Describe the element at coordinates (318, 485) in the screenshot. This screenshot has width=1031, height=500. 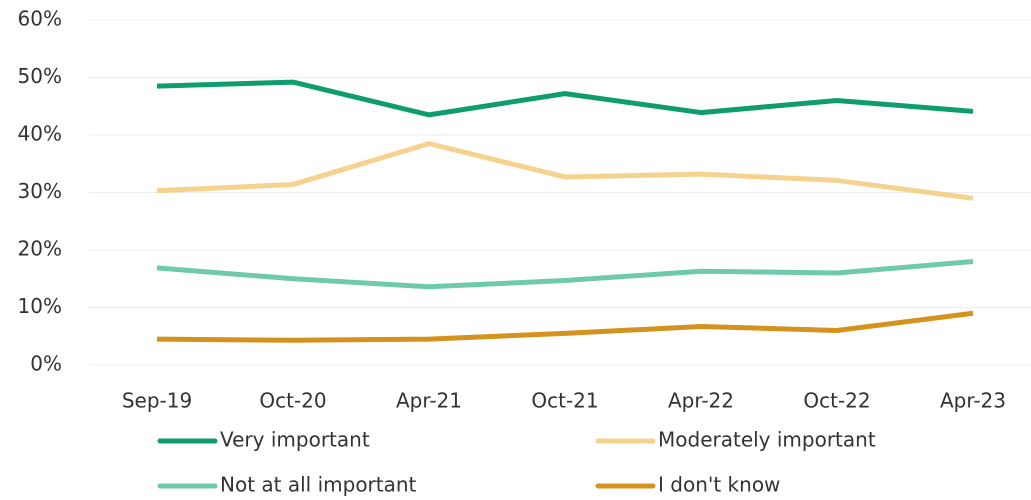
I see `legend-label: Not at all important` at that location.